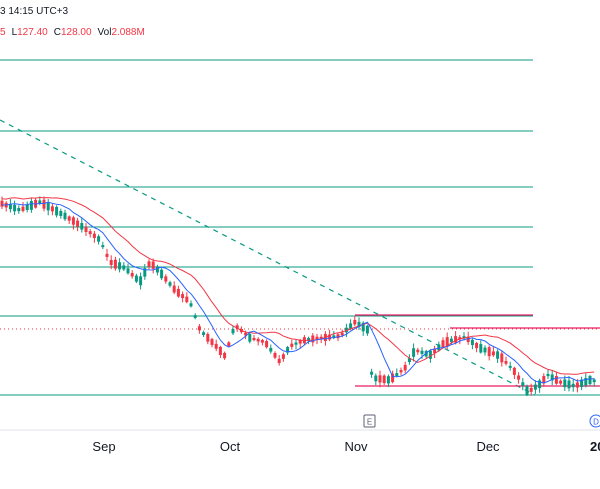 The height and width of the screenshot is (489, 600). I want to click on header-ohlc: 5 L127.40 C128.00 Vol2.088M, so click(72, 32).